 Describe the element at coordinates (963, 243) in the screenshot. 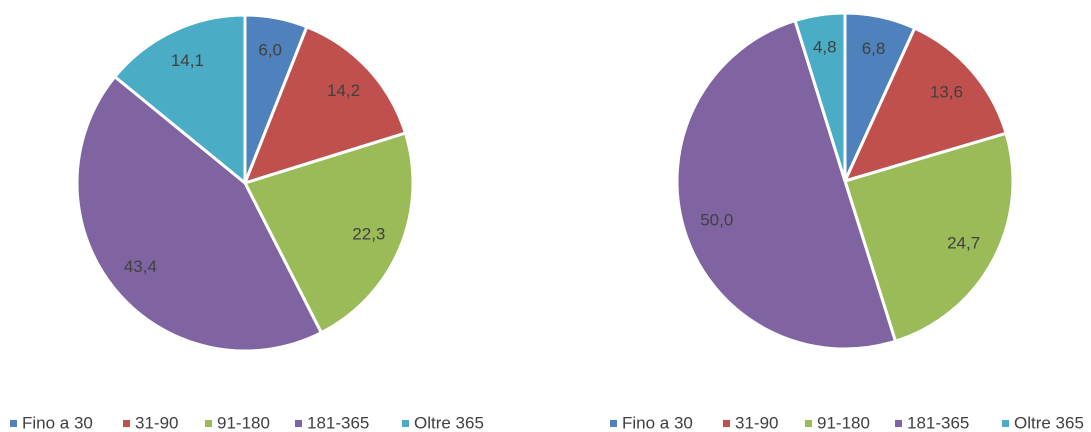

I see `data-label: 24,7` at that location.